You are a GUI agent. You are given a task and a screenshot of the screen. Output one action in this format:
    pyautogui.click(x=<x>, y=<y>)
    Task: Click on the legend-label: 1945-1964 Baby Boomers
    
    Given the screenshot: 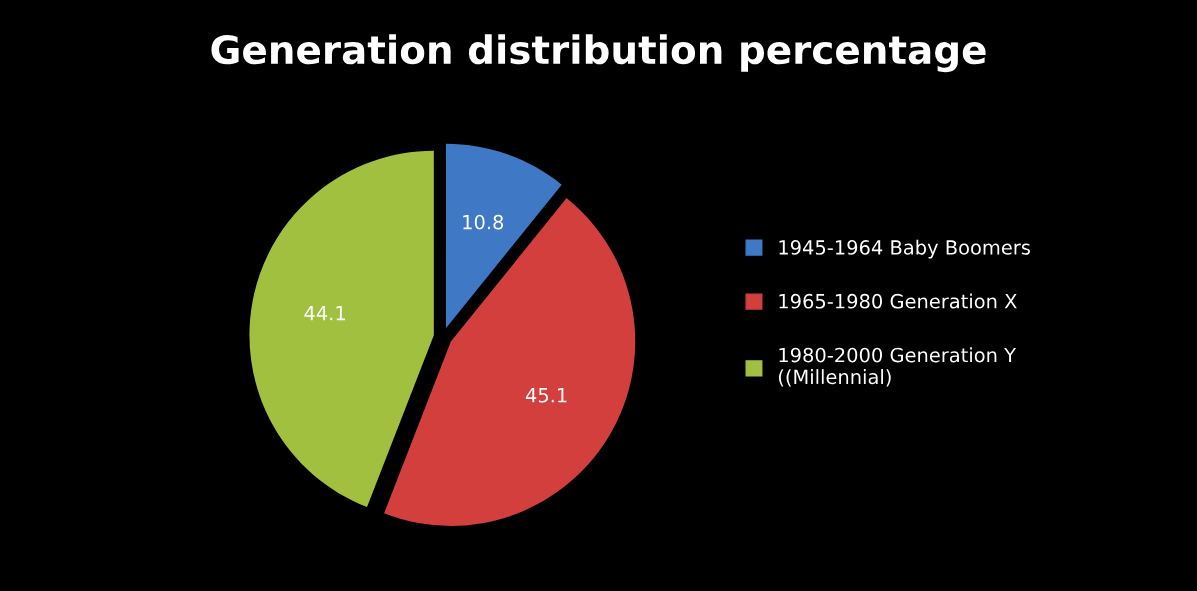 What is the action you would take?
    pyautogui.click(x=904, y=249)
    